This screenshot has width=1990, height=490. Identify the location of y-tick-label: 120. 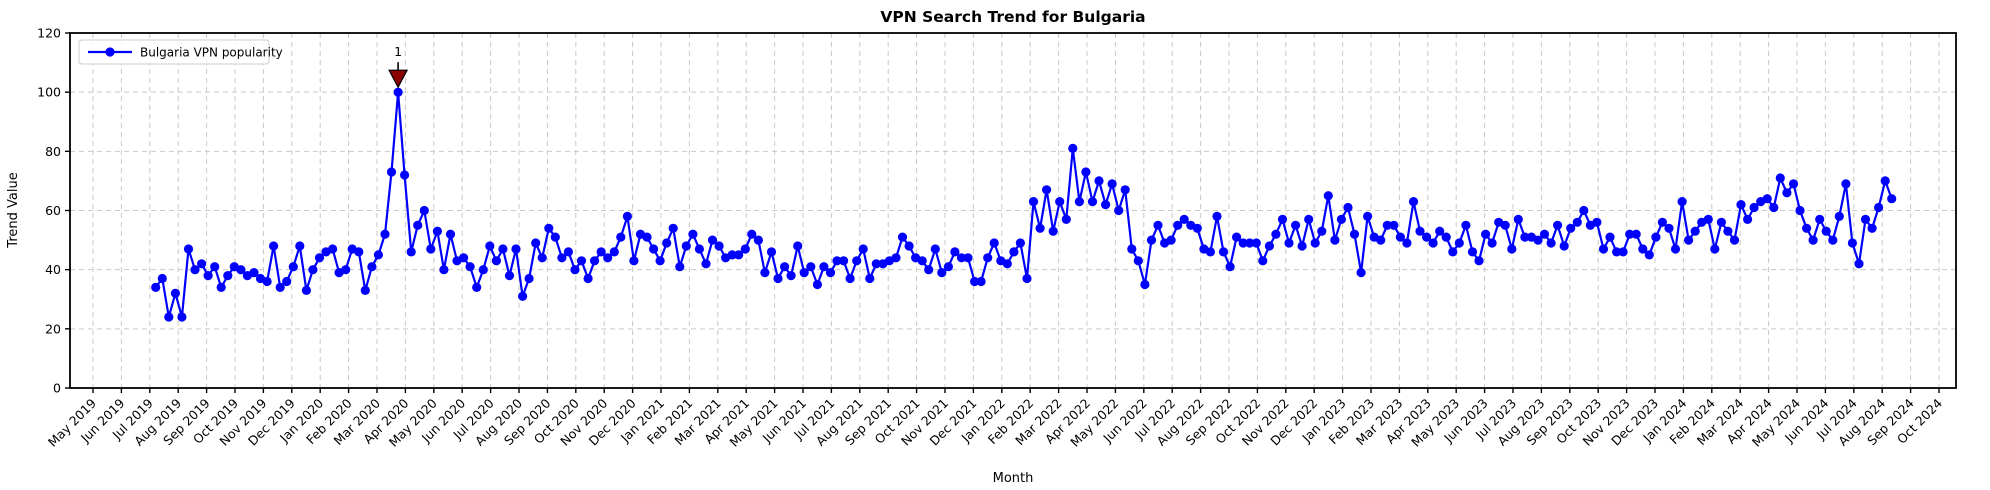
(49, 33).